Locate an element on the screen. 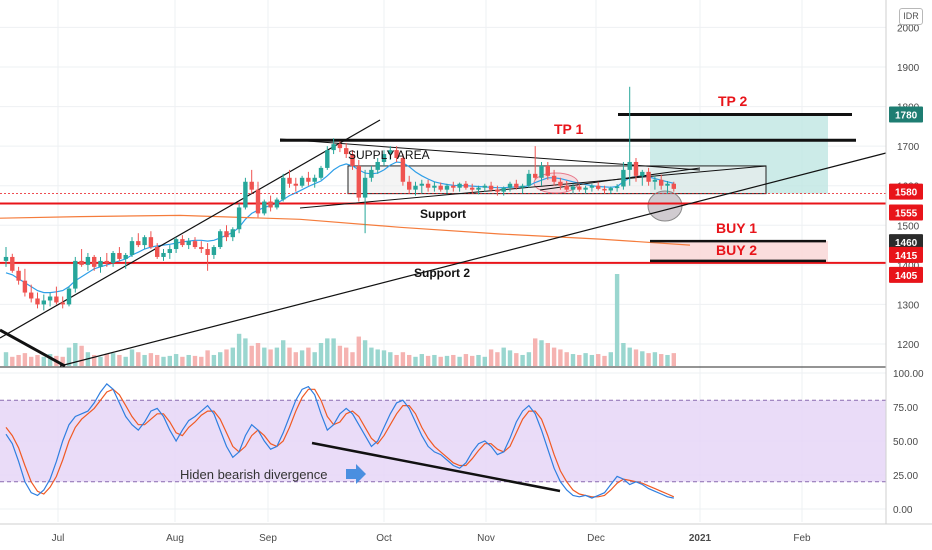 The height and width of the screenshot is (550, 932). price-label-text: 1780 is located at coordinates (906, 115).